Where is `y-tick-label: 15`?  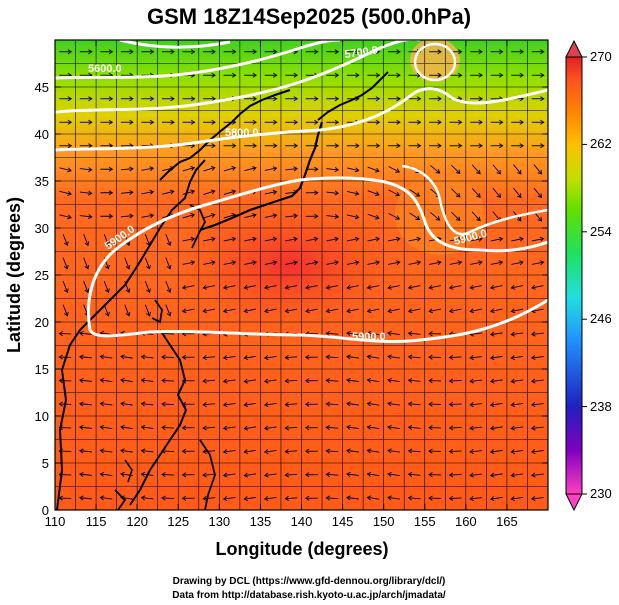
y-tick-label: 15 is located at coordinates (42, 369).